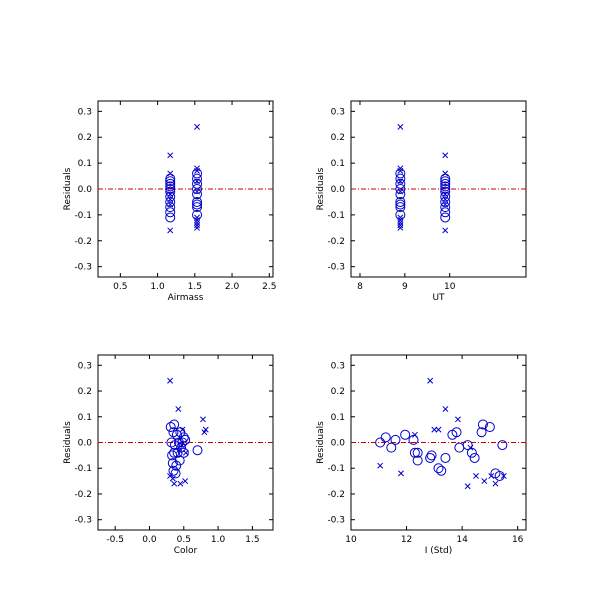  Describe the element at coordinates (406, 540) in the screenshot. I see `x-tick-label: 12` at that location.